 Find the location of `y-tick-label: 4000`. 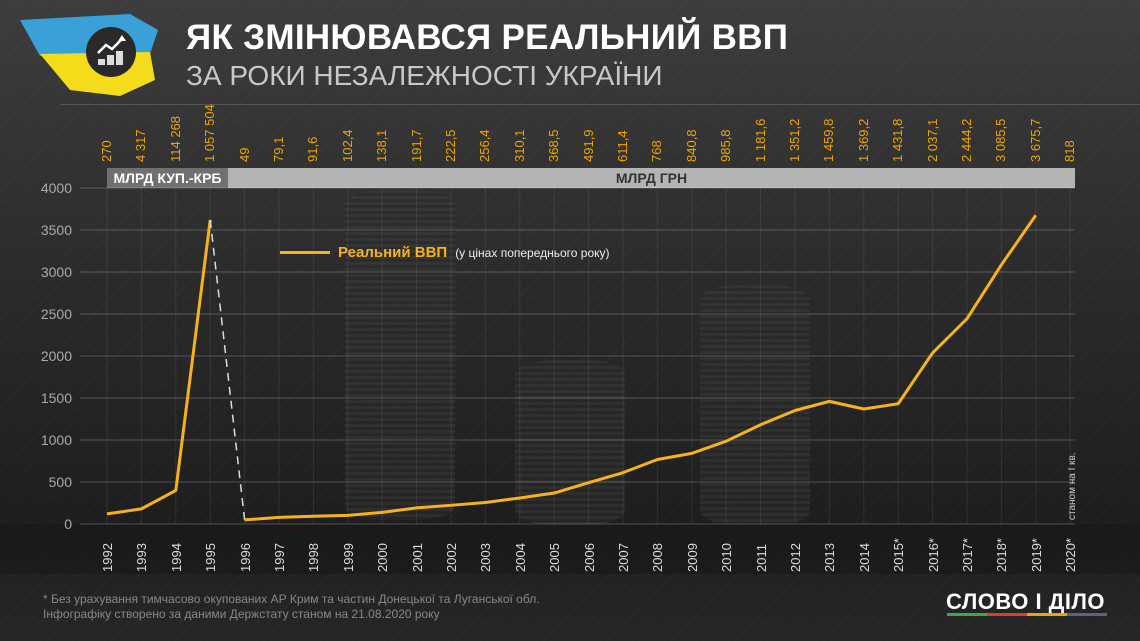

y-tick-label: 4000 is located at coordinates (56, 188).